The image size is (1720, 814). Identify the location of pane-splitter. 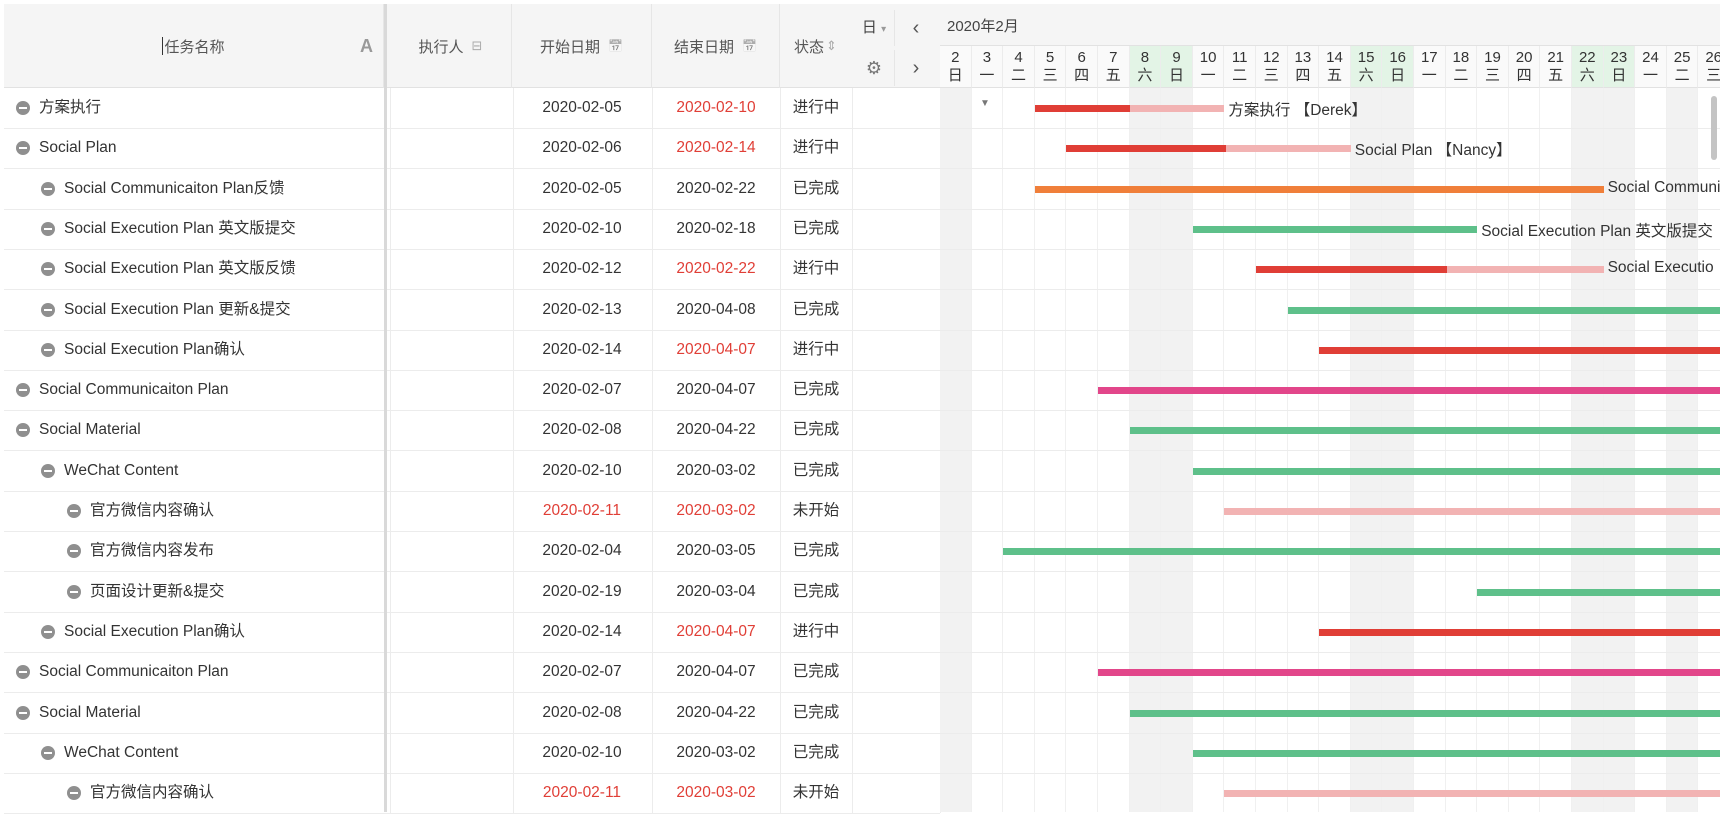
(385, 408).